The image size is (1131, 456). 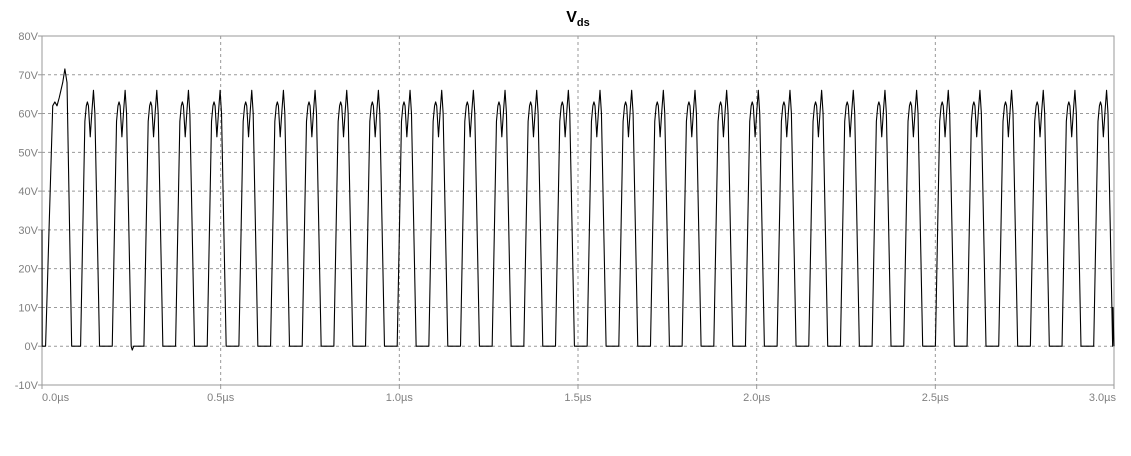 What do you see at coordinates (27, 386) in the screenshot?
I see `y-tick-label: -10V` at bounding box center [27, 386].